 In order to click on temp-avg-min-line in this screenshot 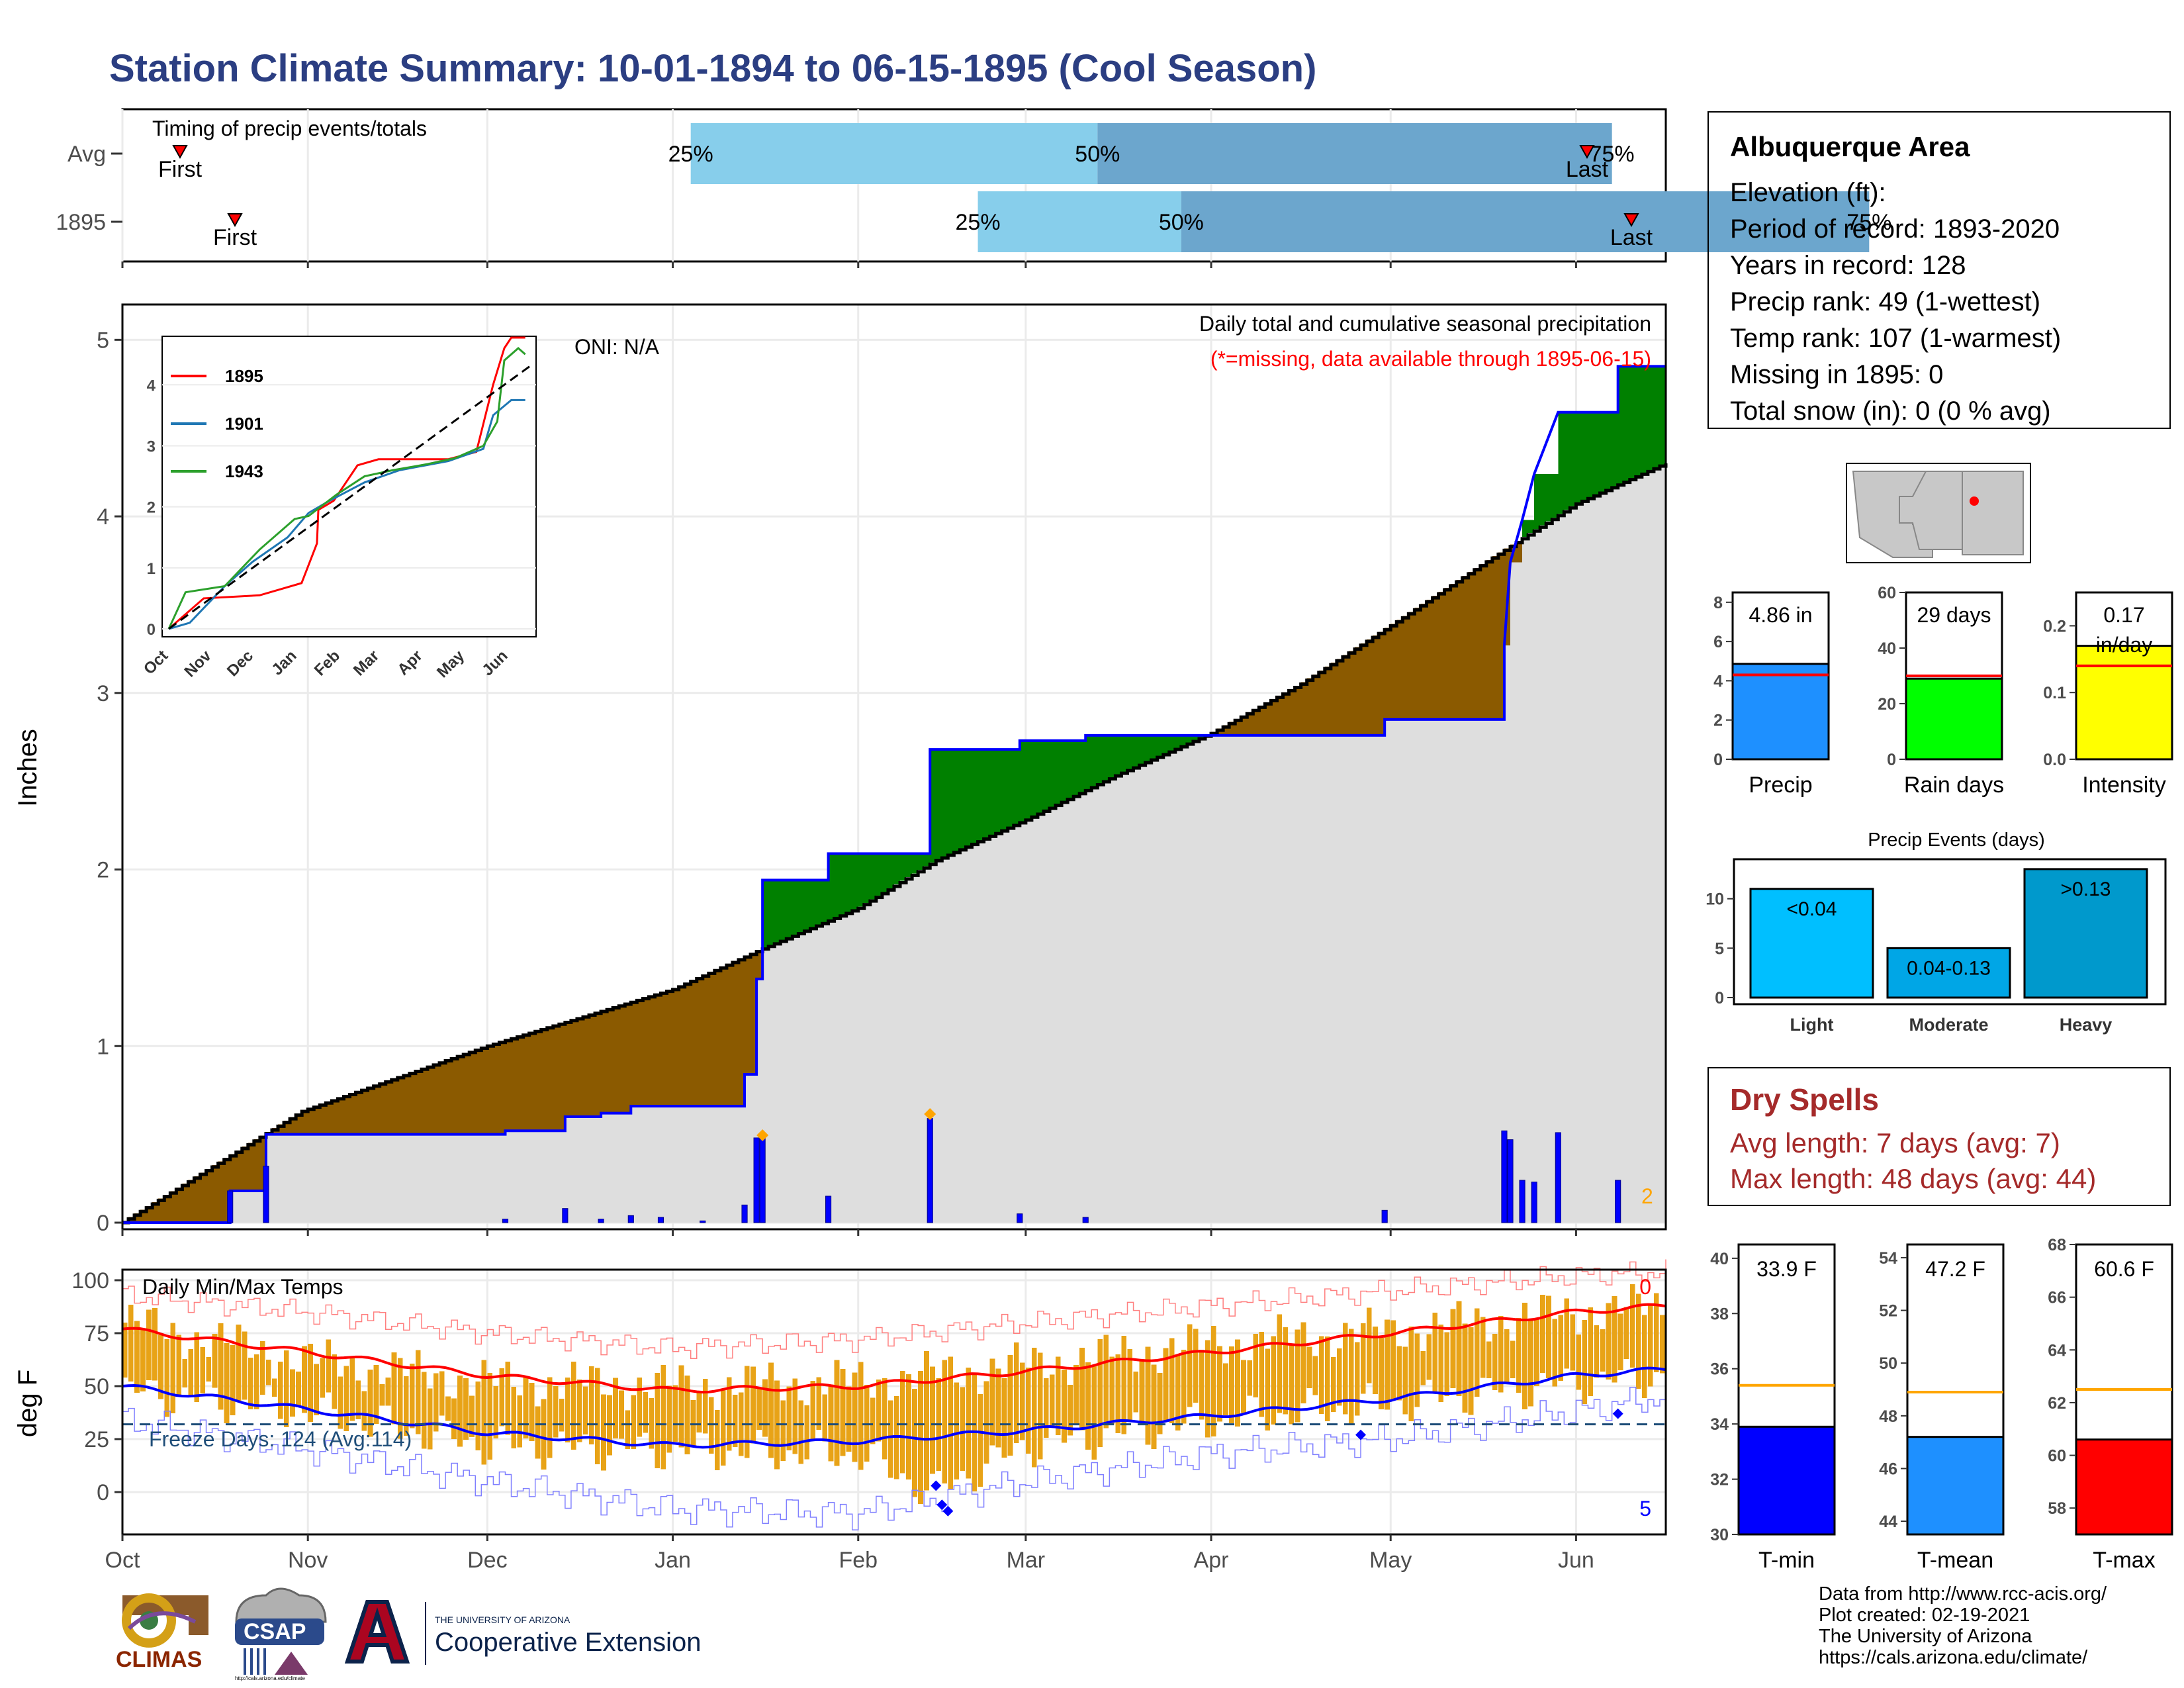, I will do `click(894, 1407)`.